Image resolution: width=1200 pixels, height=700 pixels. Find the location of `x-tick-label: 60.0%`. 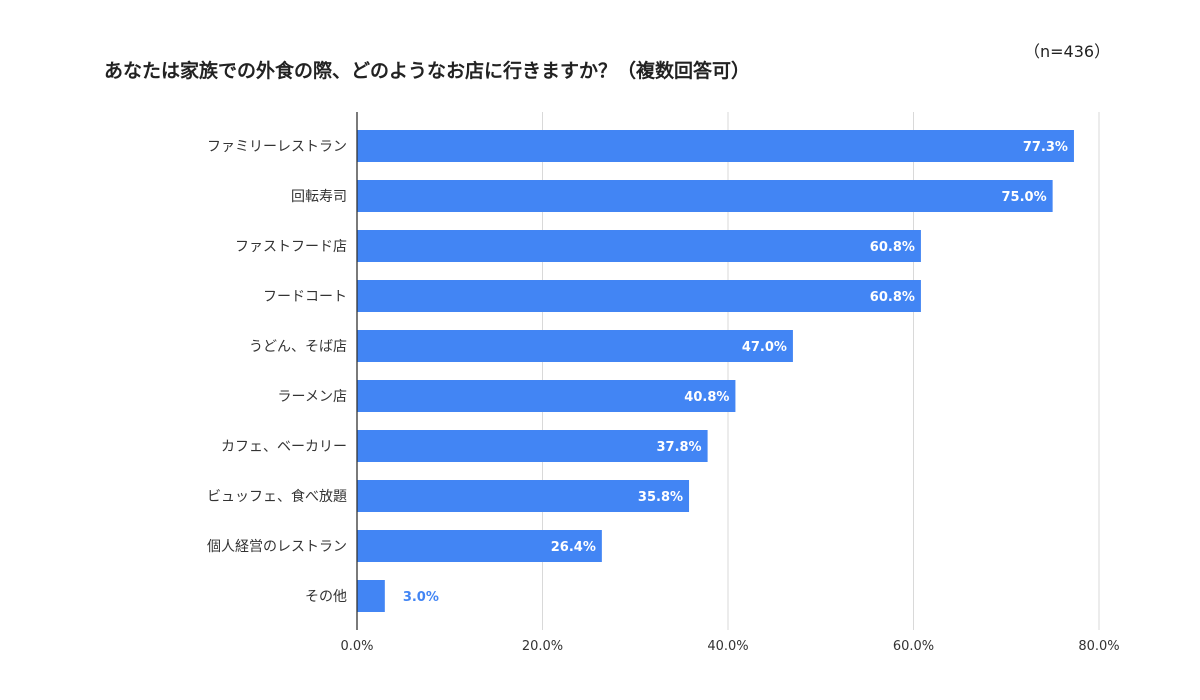

x-tick-label: 60.0% is located at coordinates (913, 646).